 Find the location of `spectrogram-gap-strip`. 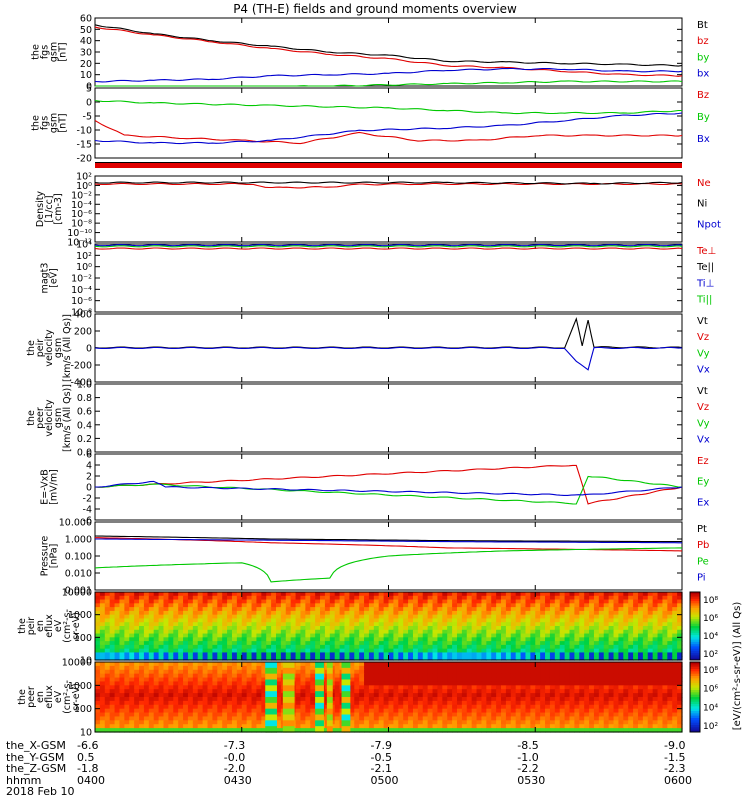

spectrogram-gap-strip is located at coordinates (319, 712).